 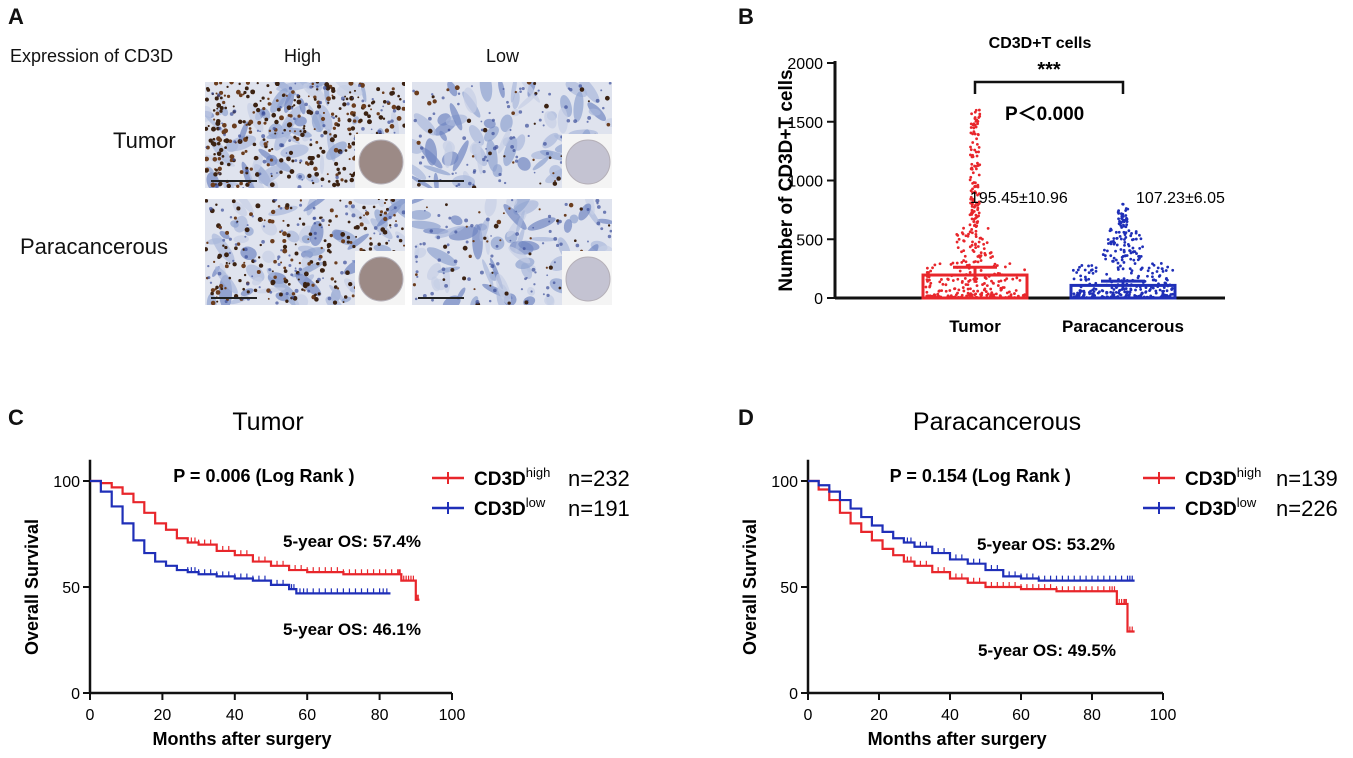 I want to click on para-low-ihc-image-texture, so click(x=512, y=252).